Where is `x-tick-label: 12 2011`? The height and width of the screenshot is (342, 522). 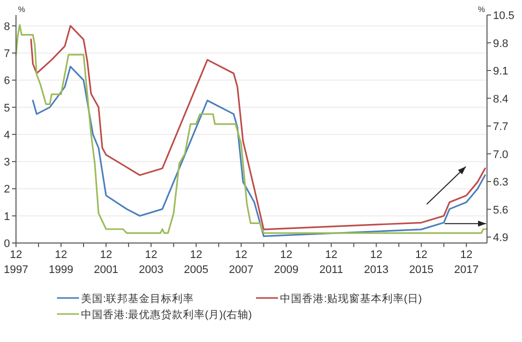
x-tick-label: 12 2011 is located at coordinates (331, 262).